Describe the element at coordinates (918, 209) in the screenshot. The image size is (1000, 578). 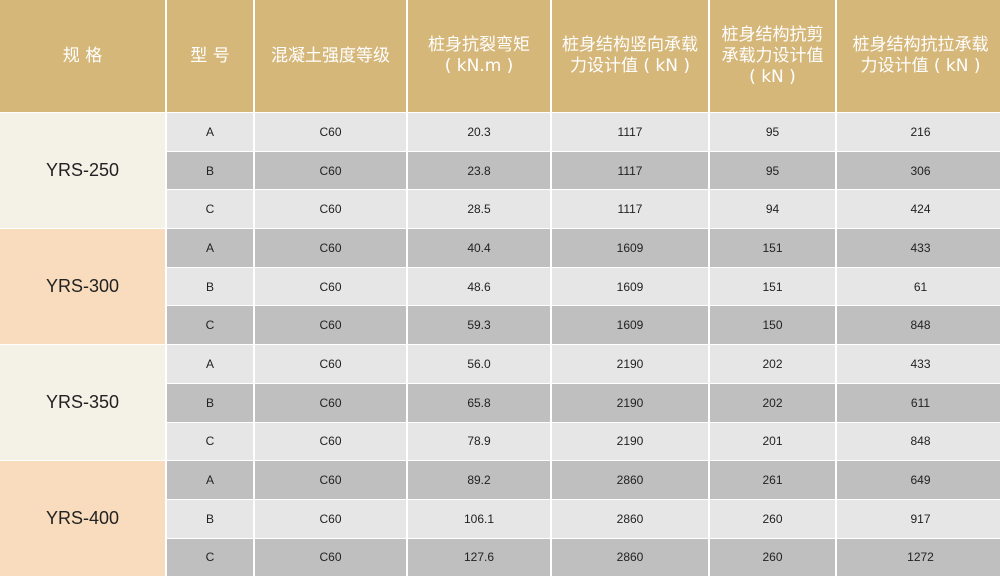
I see `tension-capacity-cell: 424` at that location.